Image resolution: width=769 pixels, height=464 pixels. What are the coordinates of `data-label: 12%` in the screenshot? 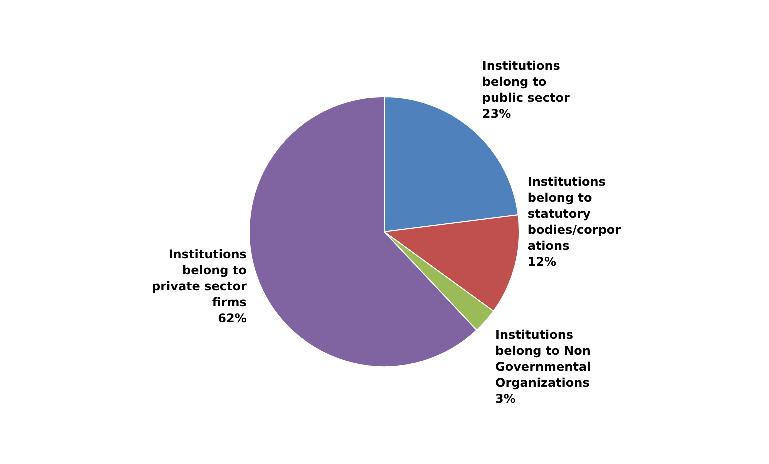 It's located at (542, 261).